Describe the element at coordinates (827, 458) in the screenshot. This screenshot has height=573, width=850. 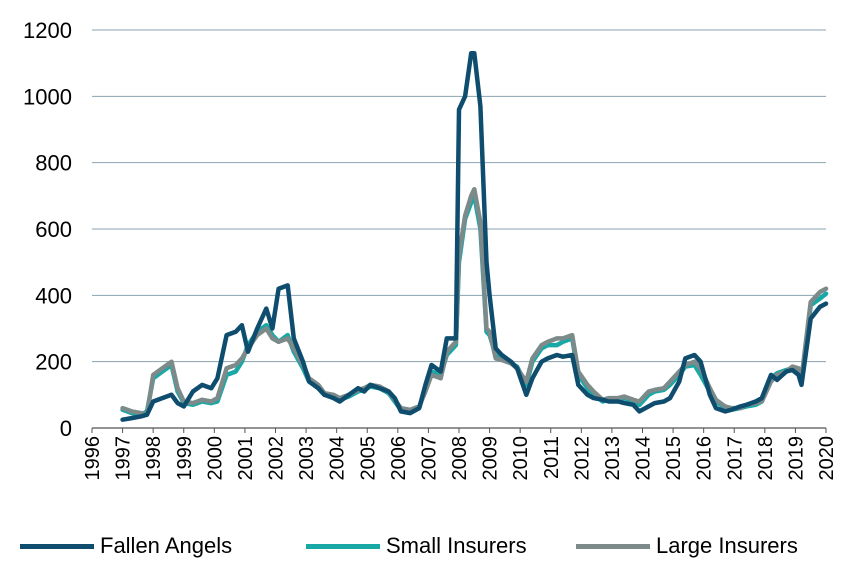
I see `x-tick-label-2020: 2020` at that location.